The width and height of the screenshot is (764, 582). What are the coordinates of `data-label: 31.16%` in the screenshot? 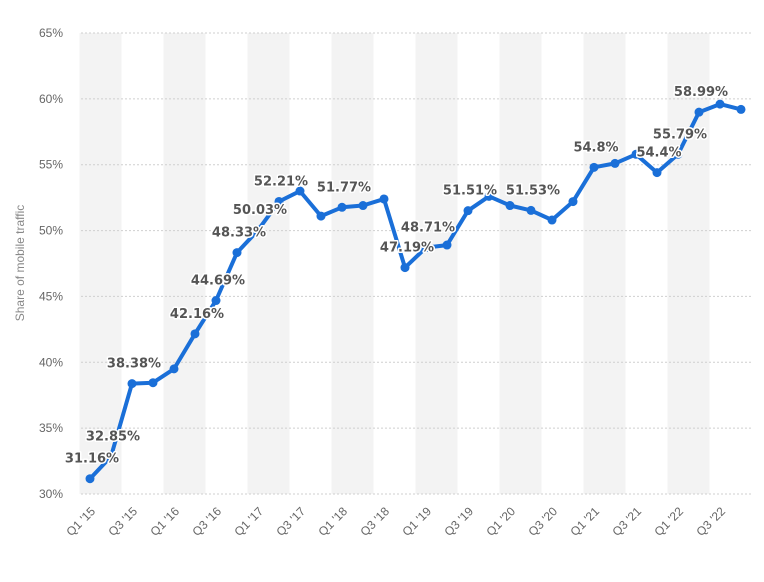 It's located at (92, 459).